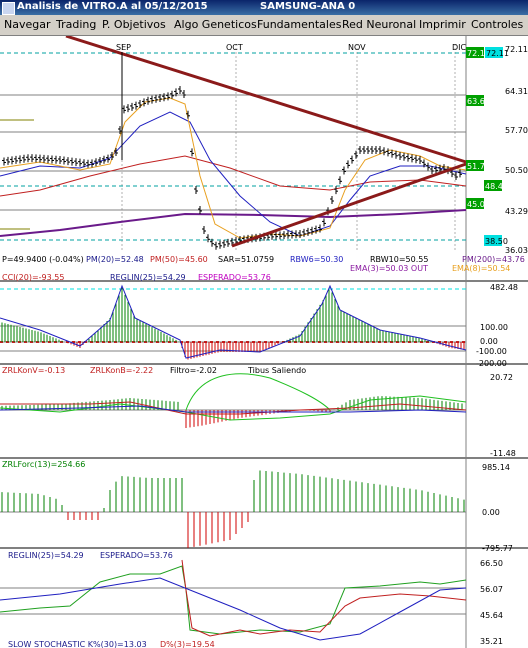  I want to click on zrl-red-line, so click(233, 408).